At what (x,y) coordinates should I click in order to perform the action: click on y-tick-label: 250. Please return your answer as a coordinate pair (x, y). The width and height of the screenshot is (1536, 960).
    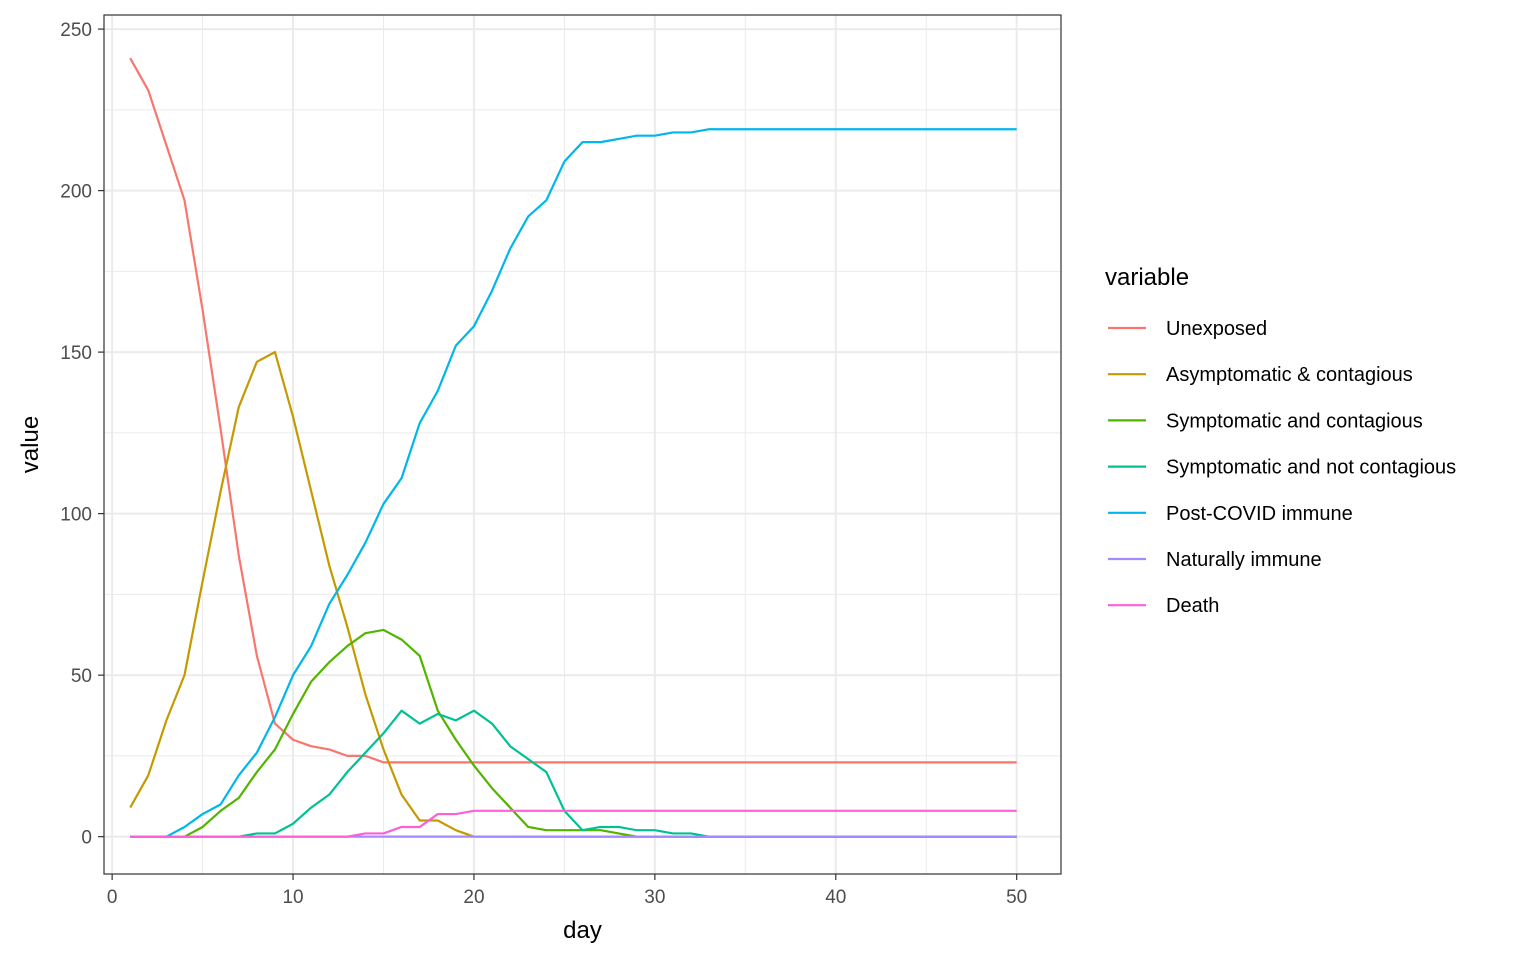
    Looking at the image, I should click on (76, 30).